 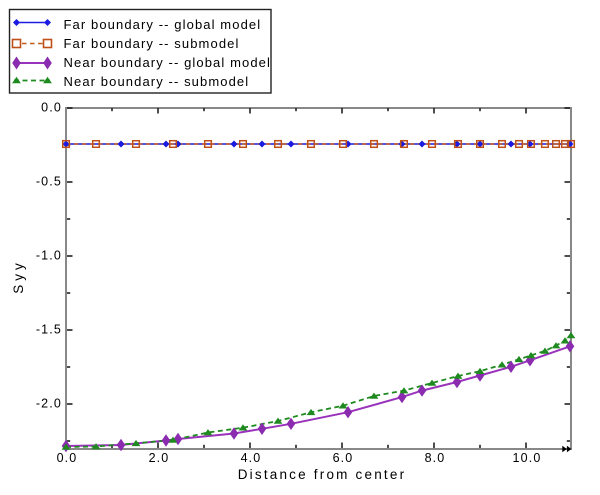 What do you see at coordinates (343, 458) in the screenshot?
I see `svg-text: 6.0` at bounding box center [343, 458].